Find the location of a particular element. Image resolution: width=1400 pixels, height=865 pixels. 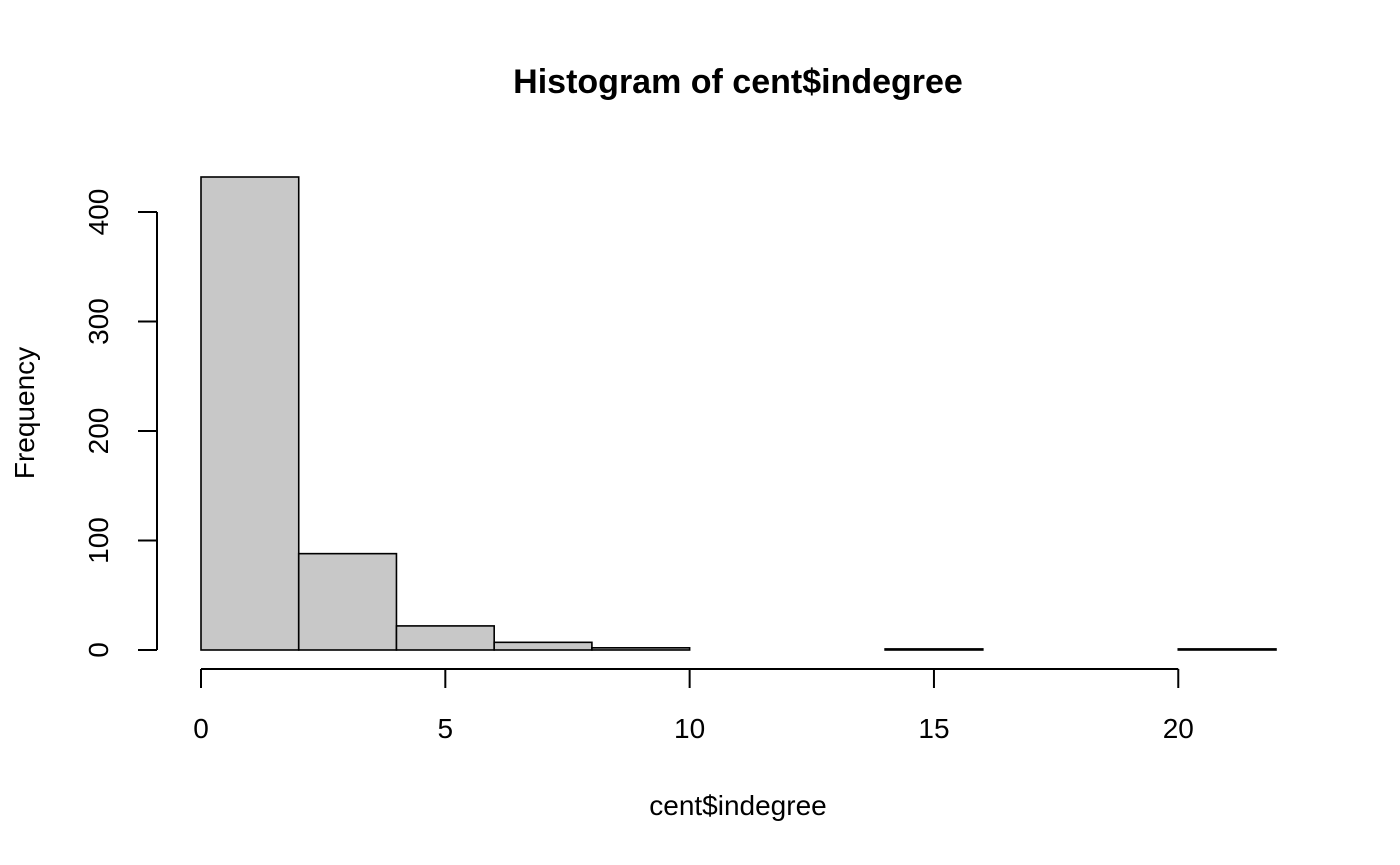

x-axis: 0 5 10 15 20 is located at coordinates (693, 706).